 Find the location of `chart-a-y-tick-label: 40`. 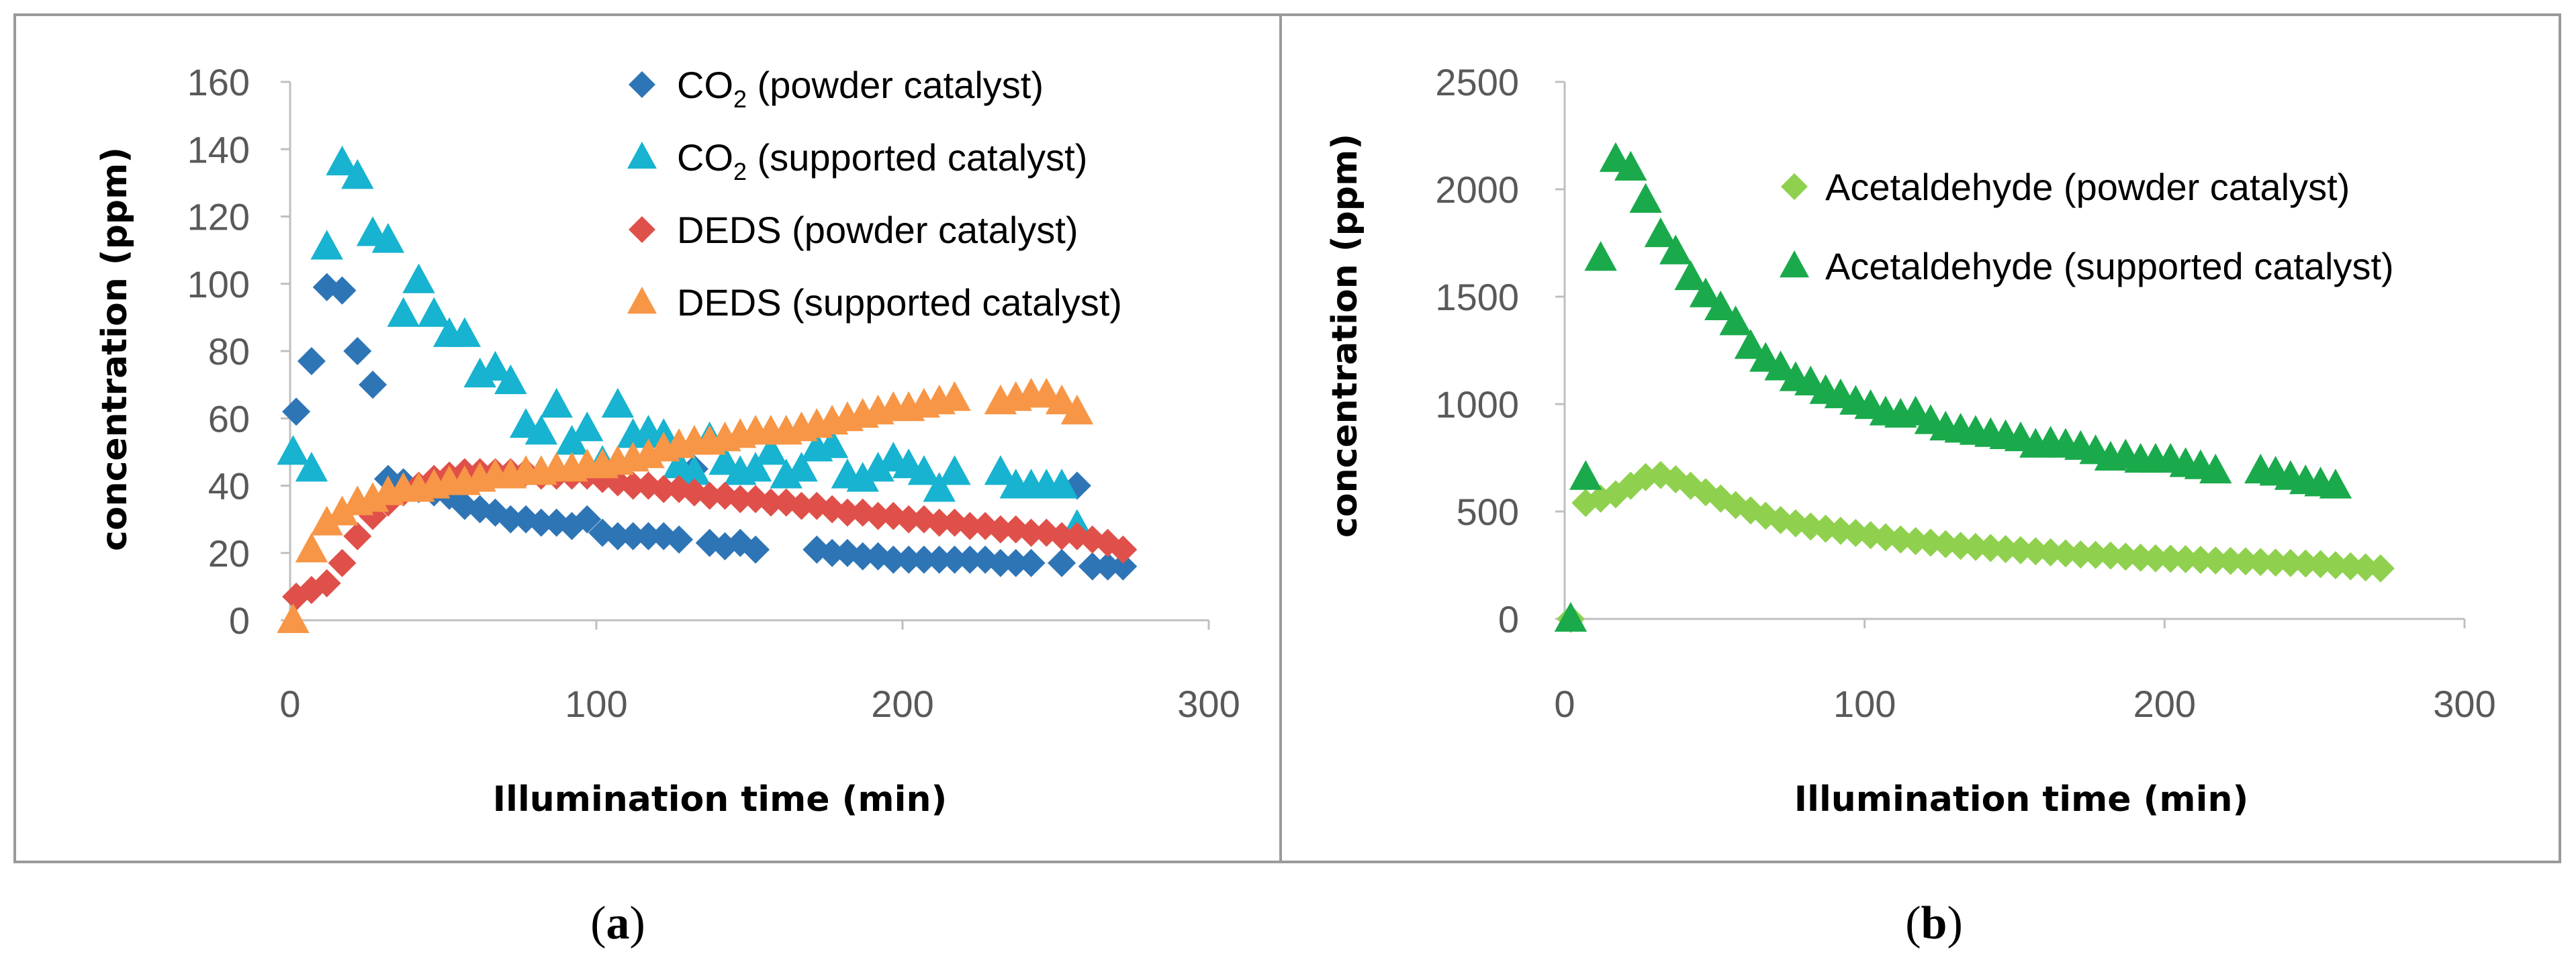

chart-a-y-tick-label: 40 is located at coordinates (229, 486).